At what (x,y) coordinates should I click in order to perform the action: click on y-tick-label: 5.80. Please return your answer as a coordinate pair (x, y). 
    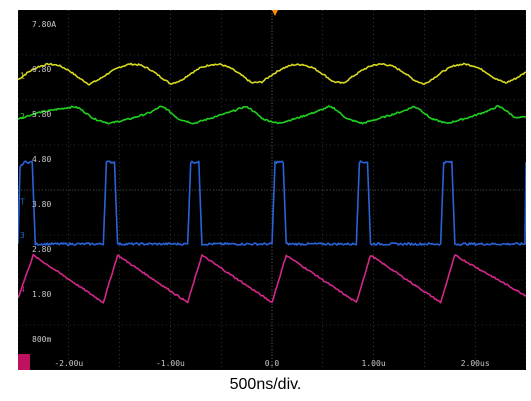
    Looking at the image, I should click on (41, 114).